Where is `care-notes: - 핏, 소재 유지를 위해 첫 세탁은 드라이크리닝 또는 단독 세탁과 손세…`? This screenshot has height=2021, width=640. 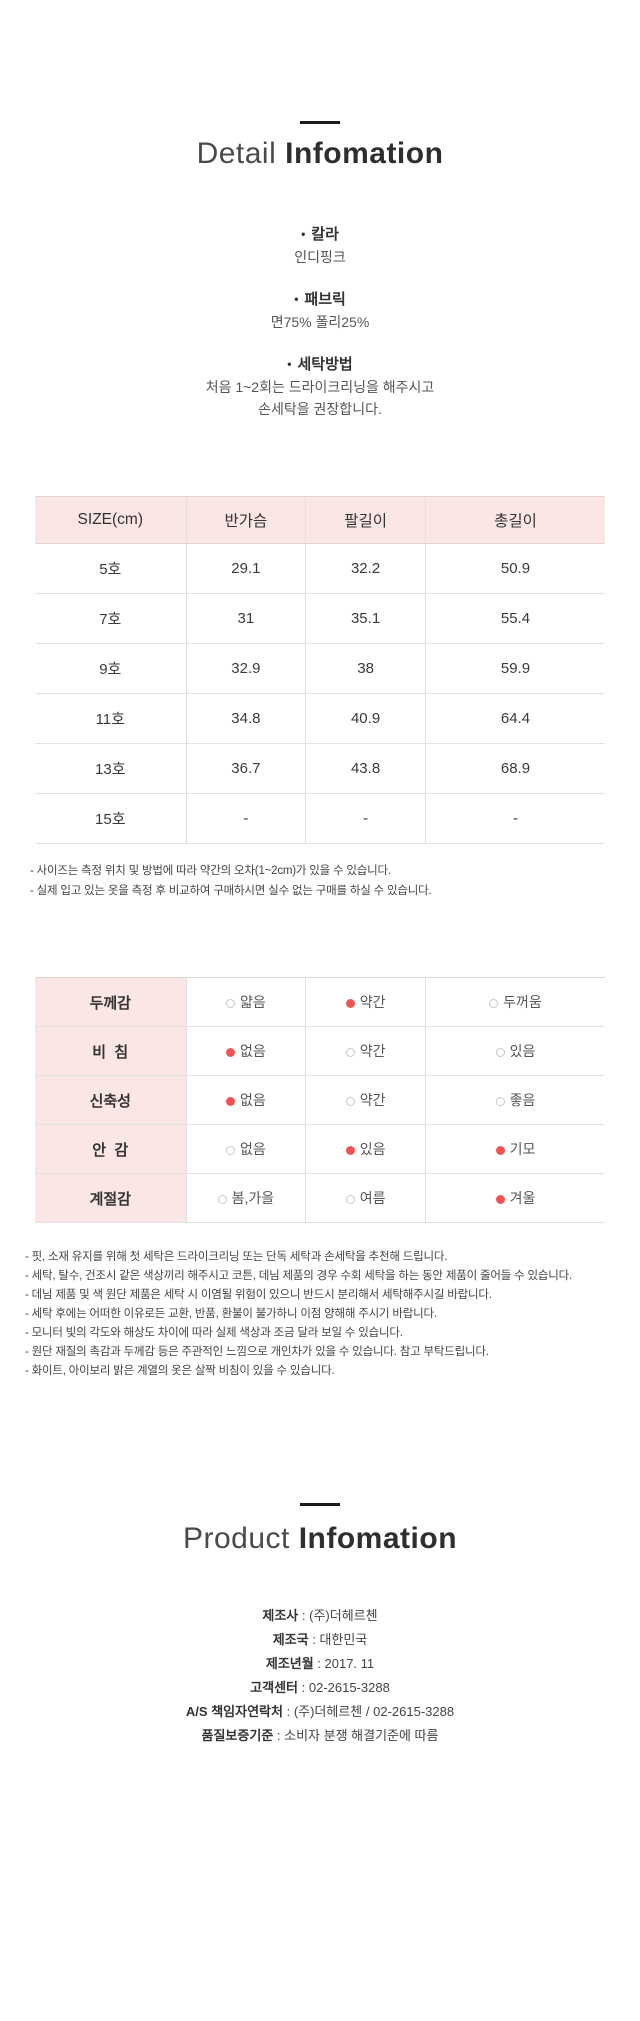
care-notes: - 핏, 소재 유지를 위해 첫 세탁은 드라이크리닝 또는 단독 세탁과 손세… is located at coordinates (320, 1314).